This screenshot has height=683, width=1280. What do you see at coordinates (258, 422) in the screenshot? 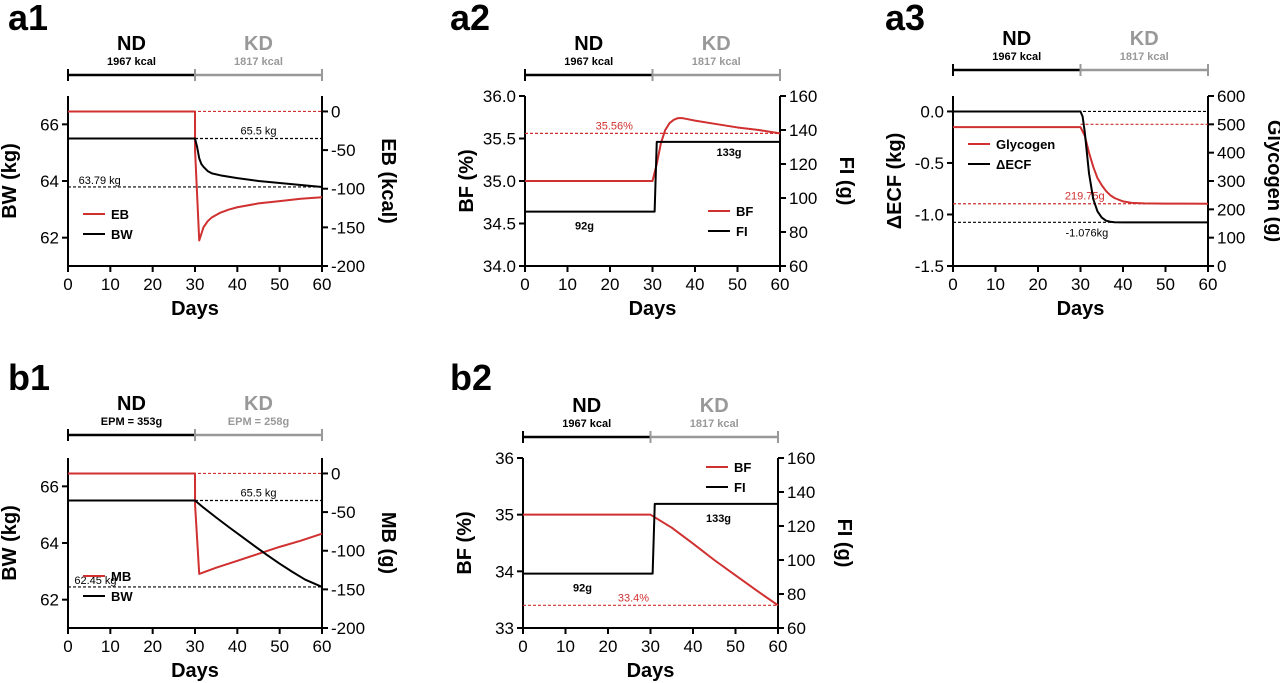
I see `kd-subtitle: EPM = 258g` at bounding box center [258, 422].